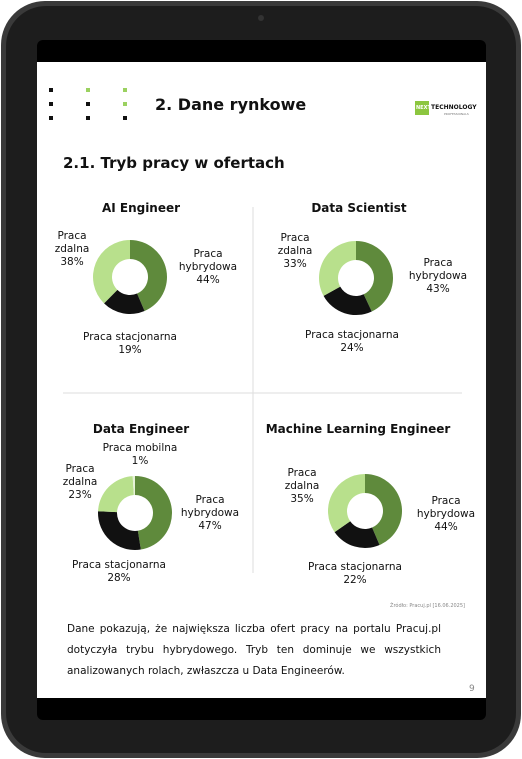 This screenshot has width=522, height=759. Describe the element at coordinates (261, 18) in the screenshot. I see `camera` at that location.